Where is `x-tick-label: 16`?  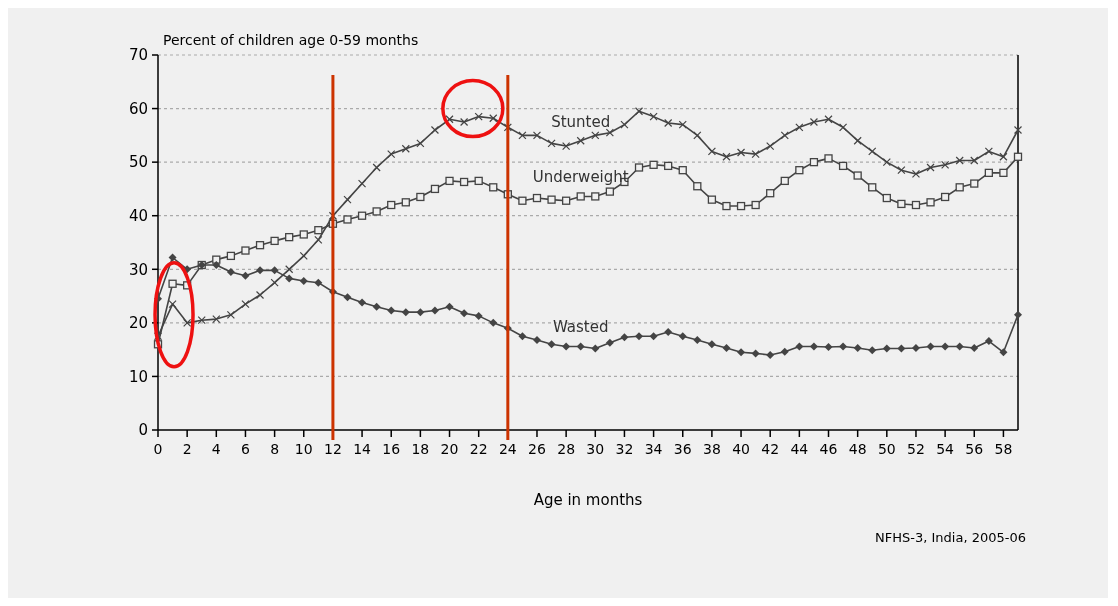
x-tick-label: 16 is located at coordinates (391, 449).